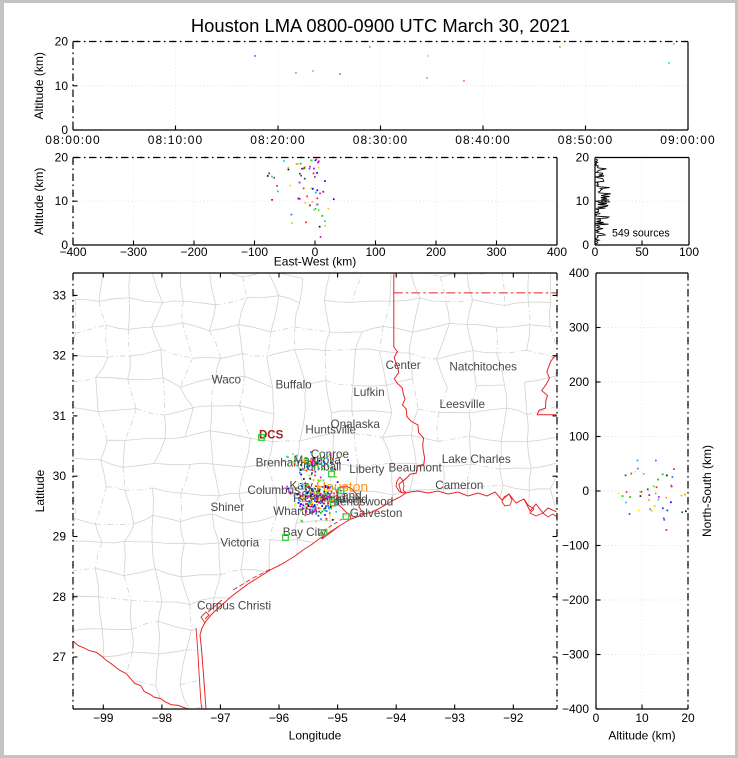  I want to click on svg-text: Galveston, so click(376, 513).